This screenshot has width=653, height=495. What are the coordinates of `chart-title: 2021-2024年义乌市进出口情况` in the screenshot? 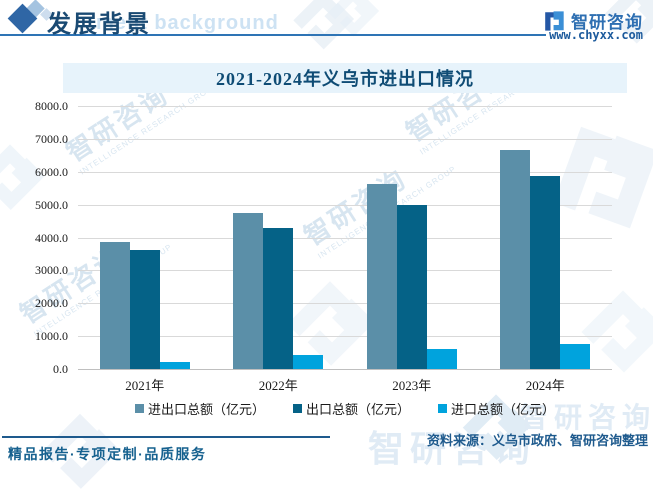 It's located at (345, 79).